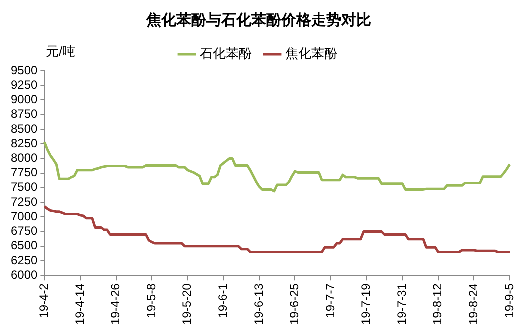 The image size is (528, 332). What do you see at coordinates (24, 158) in the screenshot?
I see `y-tick-label: 8000` at bounding box center [24, 158].